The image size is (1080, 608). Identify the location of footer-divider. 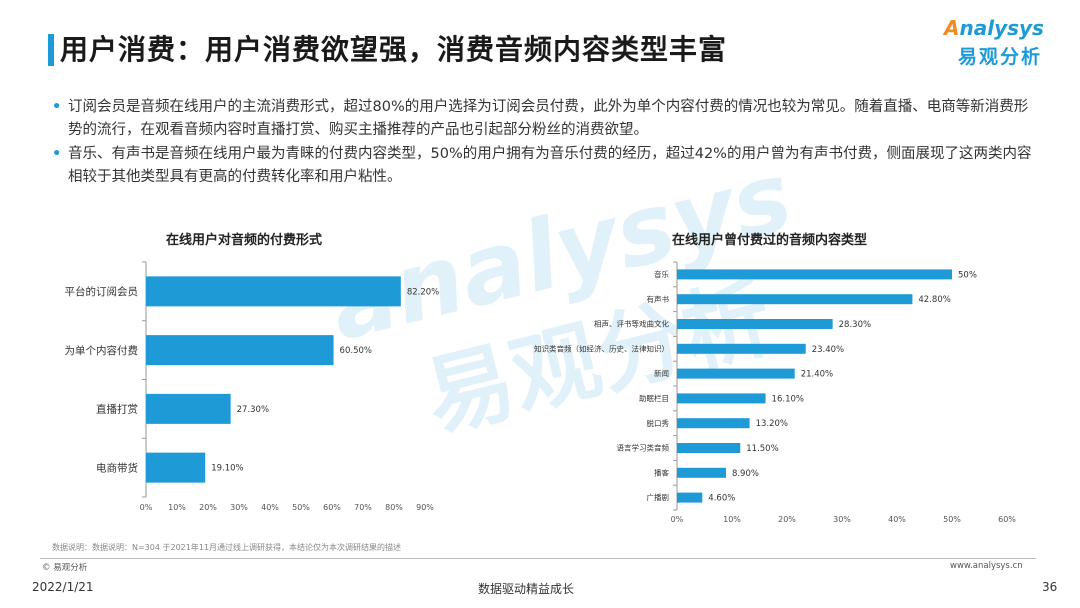
(538, 558).